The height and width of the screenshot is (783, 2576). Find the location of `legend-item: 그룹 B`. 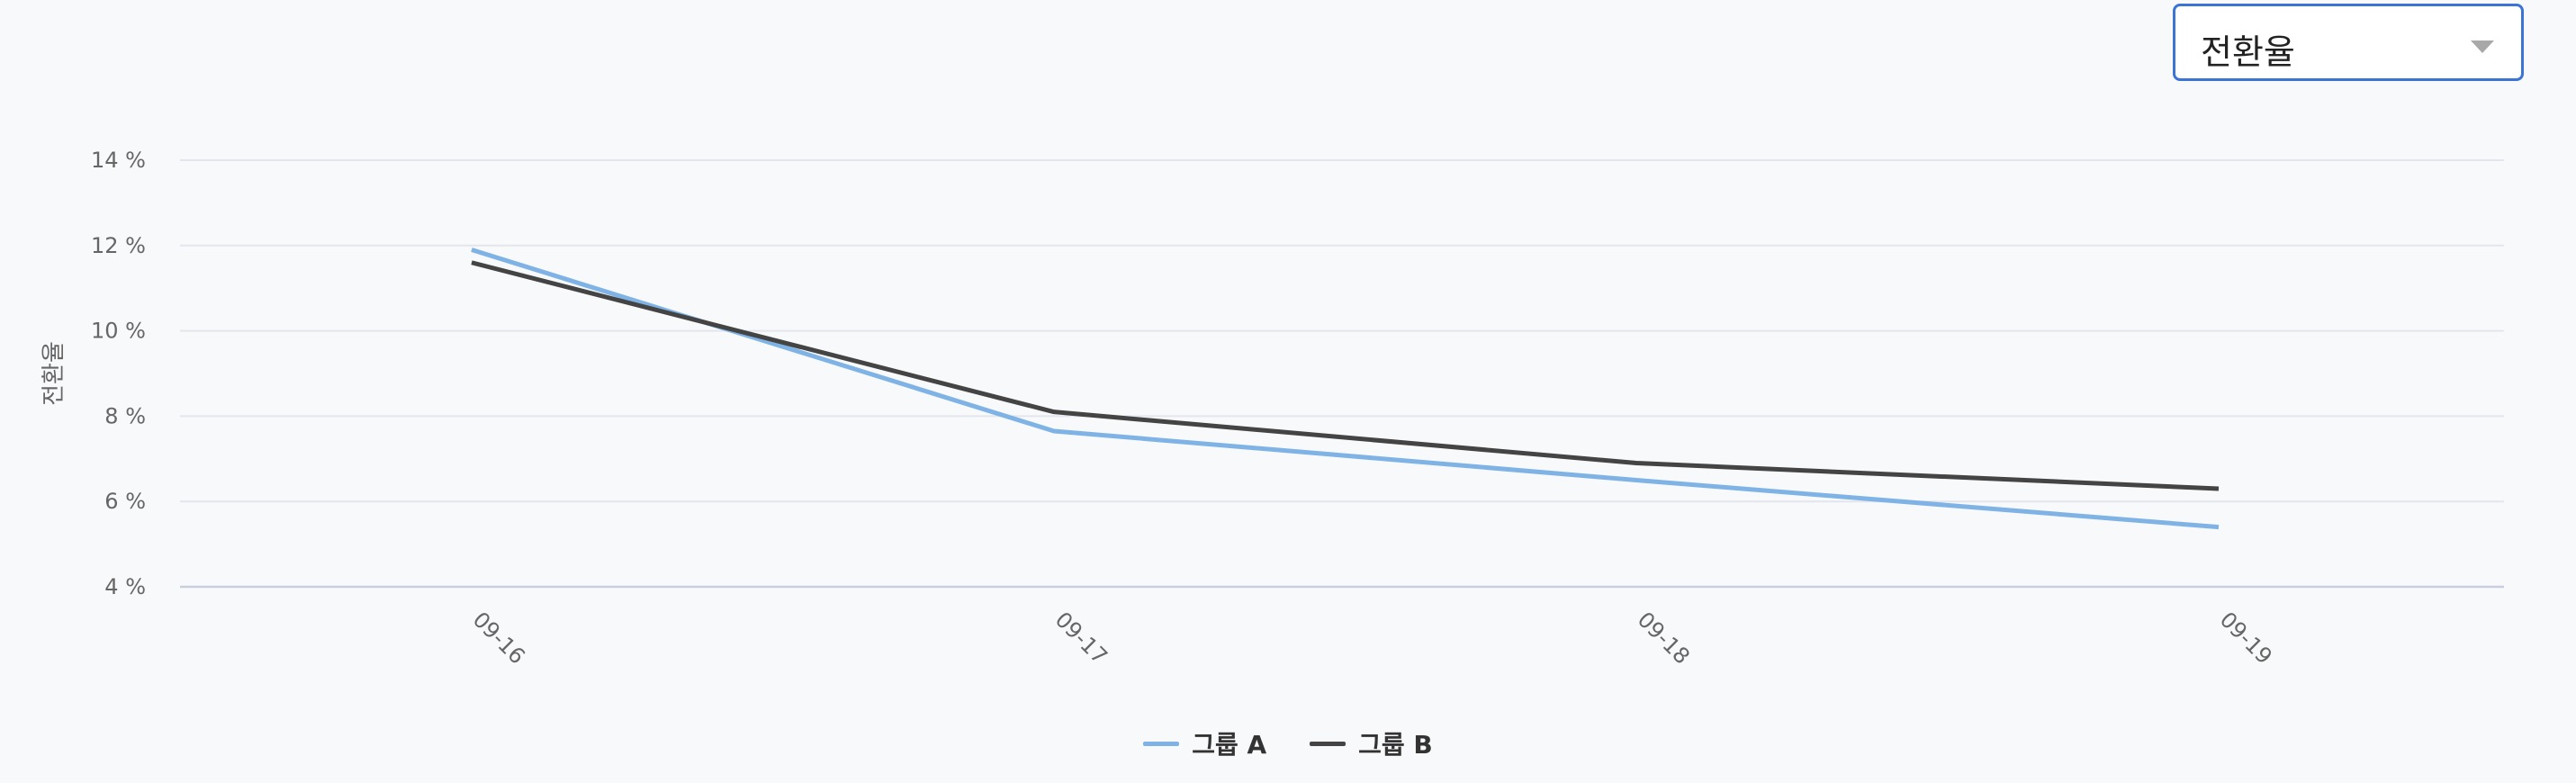

legend-item: 그룹 B is located at coordinates (1371, 743).